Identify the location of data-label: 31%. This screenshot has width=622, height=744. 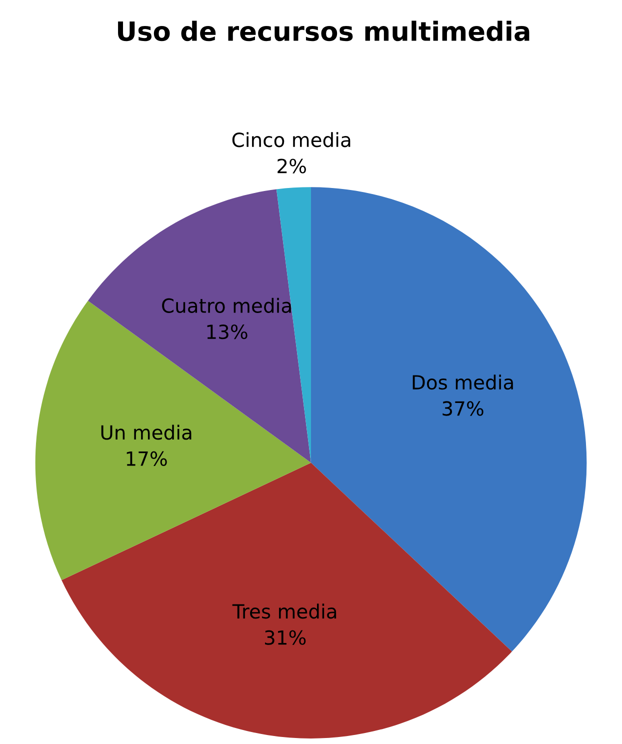
(285, 637).